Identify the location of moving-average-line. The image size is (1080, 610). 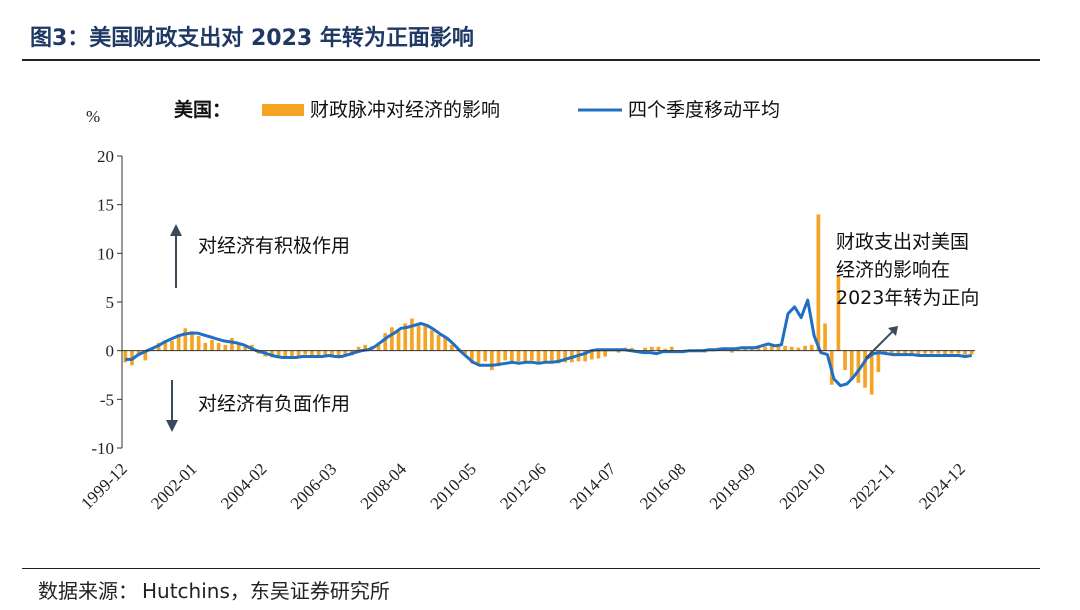
(548, 343).